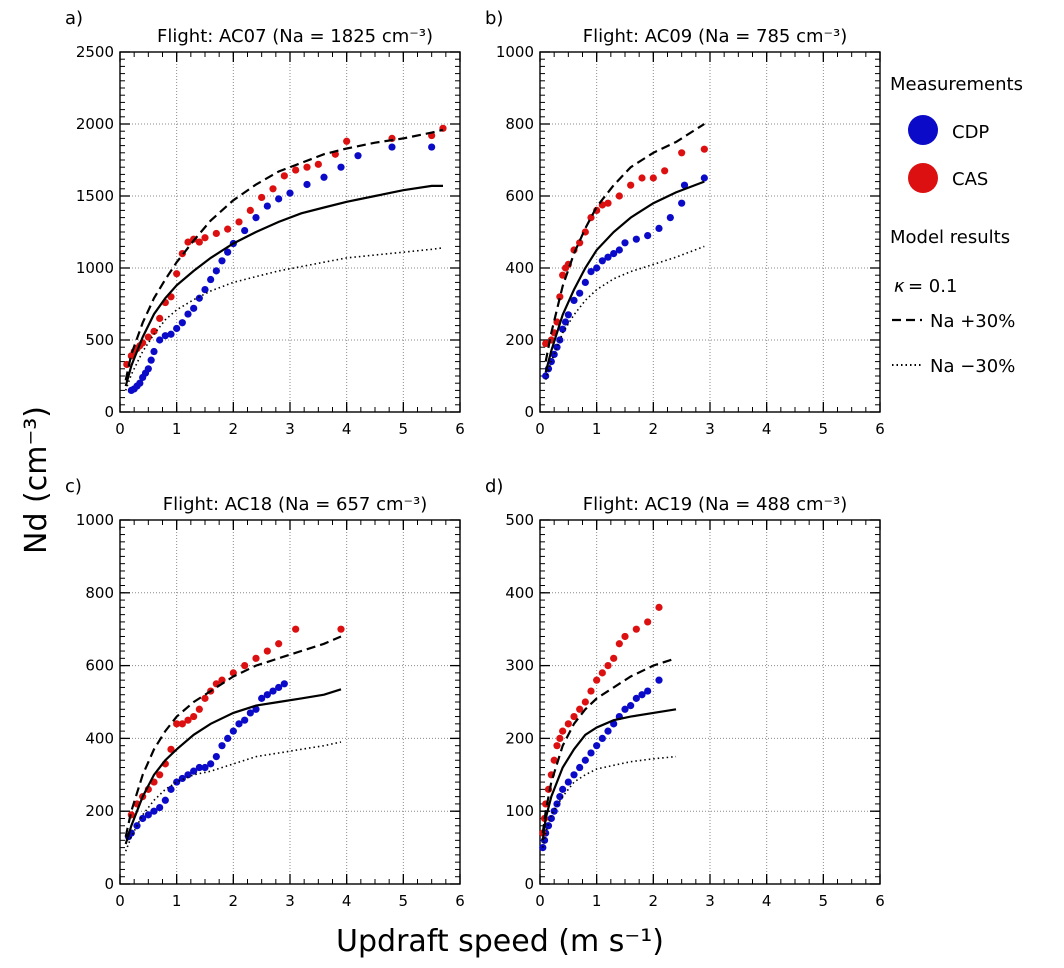  Describe the element at coordinates (109, 412) in the screenshot. I see `y-tick-label: 0` at that location.